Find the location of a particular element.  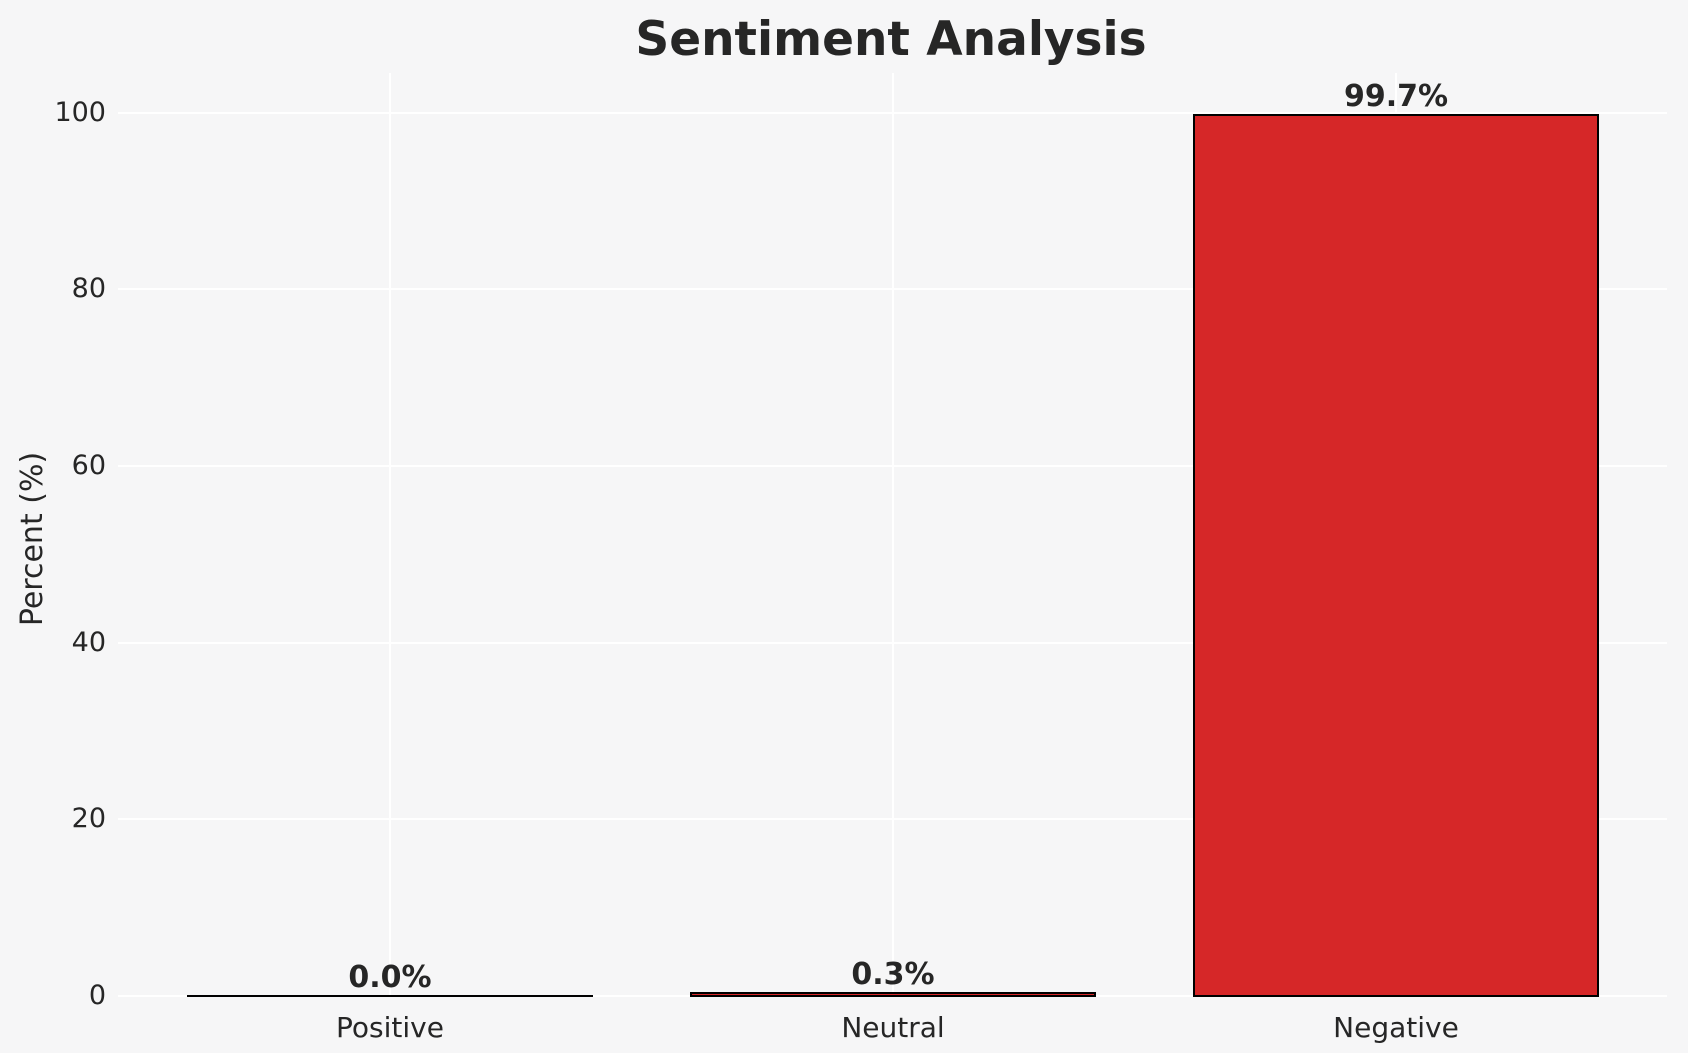

y-tick-label: 20 is located at coordinates (88, 819).